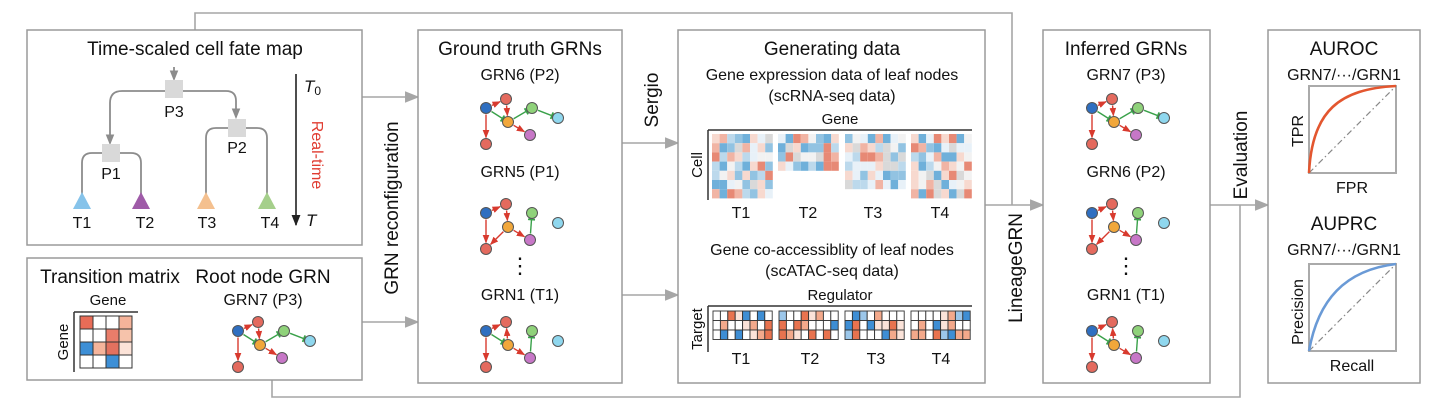 This screenshot has height=409, width=1440. What do you see at coordinates (741, 359) in the screenshot?
I see `acc-leaf-t1: T1` at bounding box center [741, 359].